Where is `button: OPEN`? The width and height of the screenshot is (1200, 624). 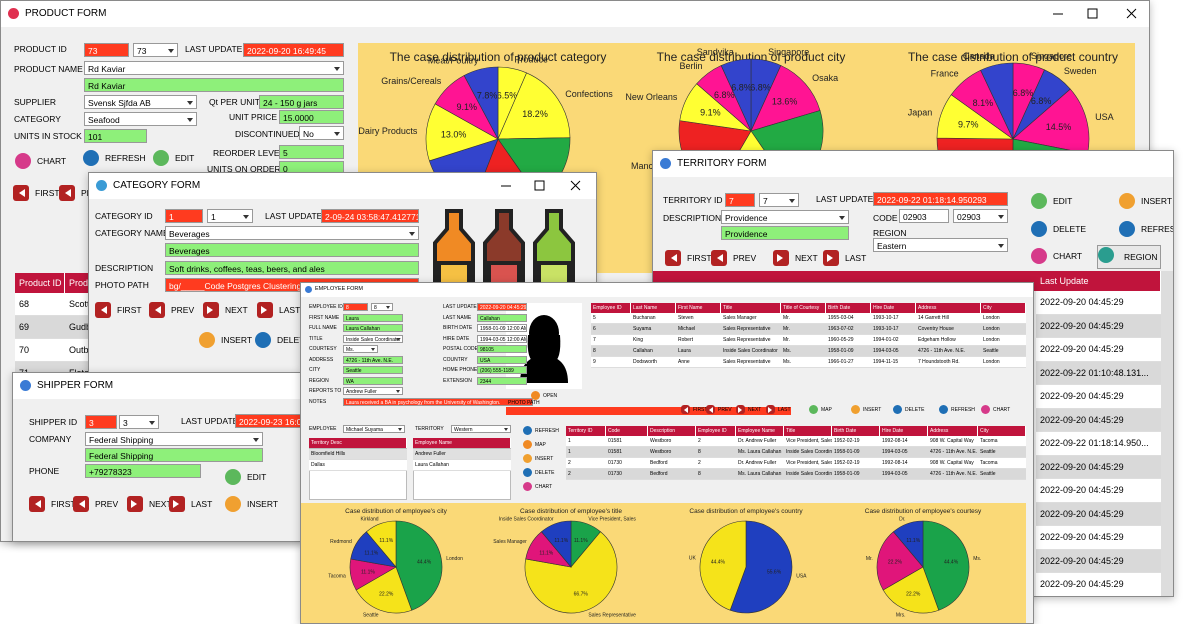 button: OPEN is located at coordinates (544, 396).